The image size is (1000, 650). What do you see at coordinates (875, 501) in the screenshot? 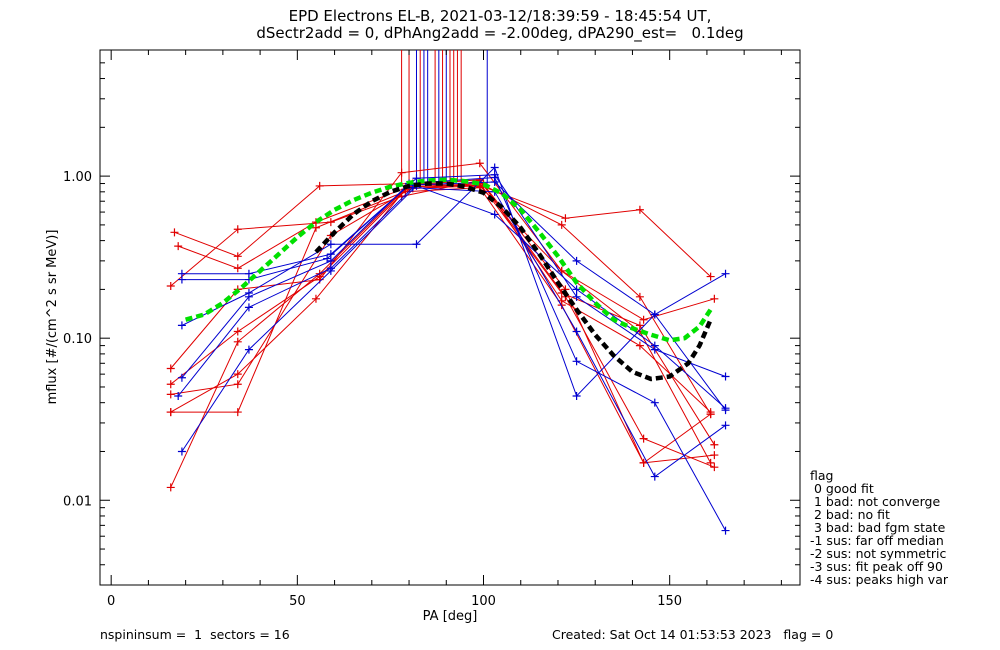
I see `legend-item: 1 bad: not converge` at bounding box center [875, 501].